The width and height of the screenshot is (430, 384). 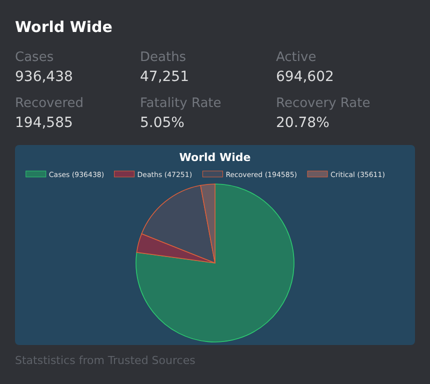 What do you see at coordinates (215, 157) in the screenshot?
I see `chart-title: World Wide` at bounding box center [215, 157].